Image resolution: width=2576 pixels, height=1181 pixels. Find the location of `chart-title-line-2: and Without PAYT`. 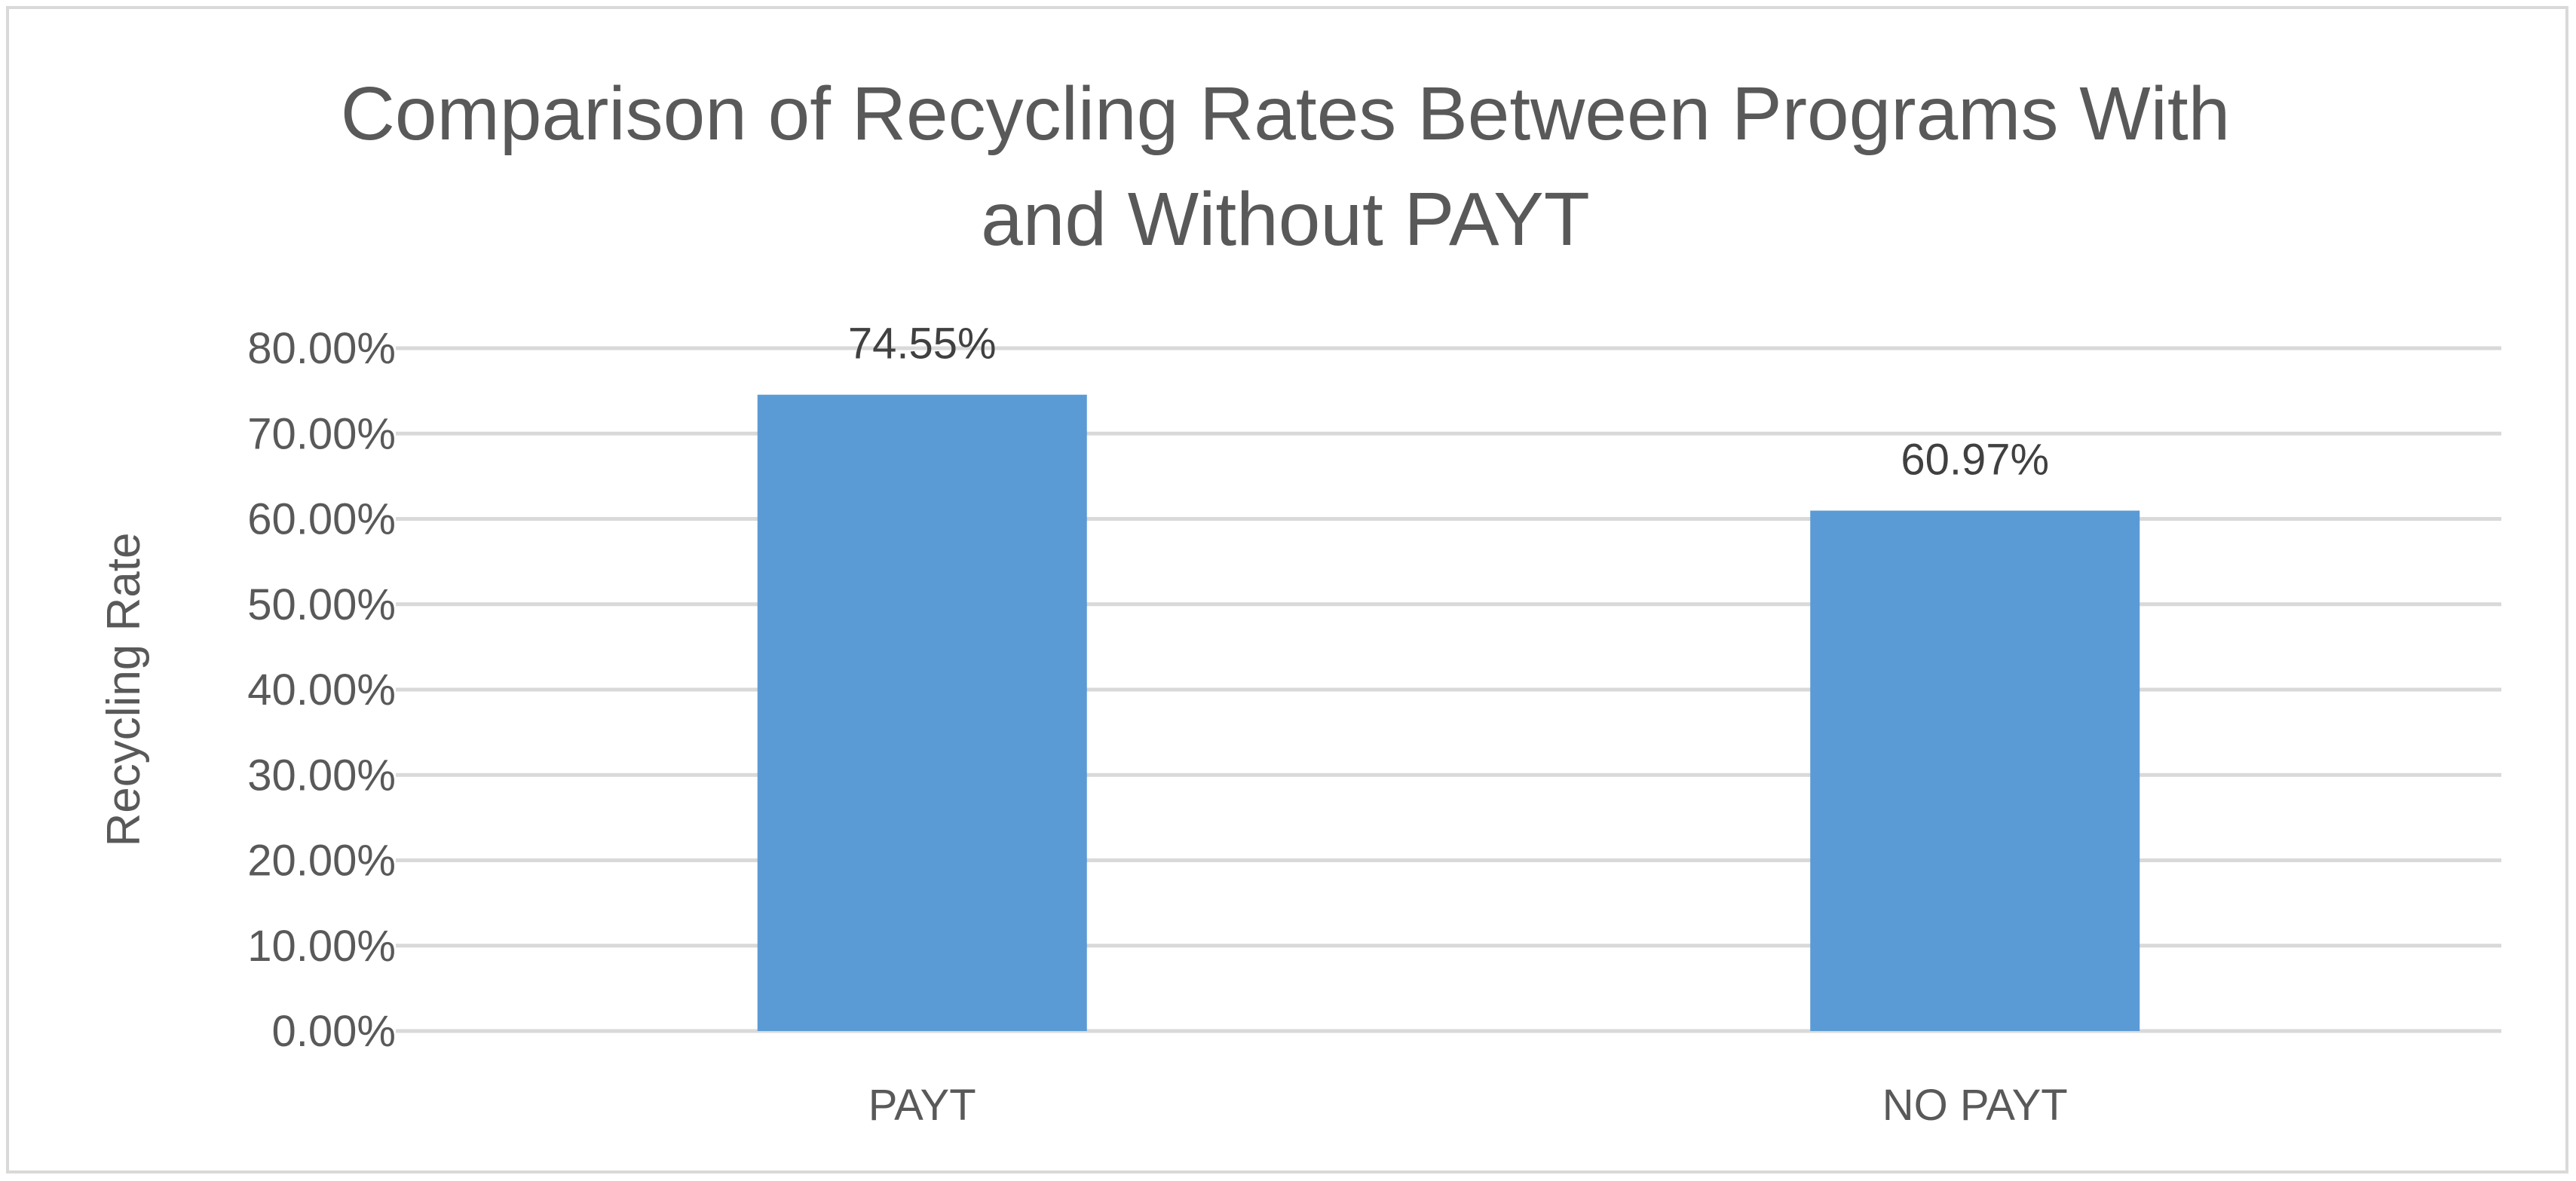

chart-title-line-2: and Without PAYT is located at coordinates (1285, 219).